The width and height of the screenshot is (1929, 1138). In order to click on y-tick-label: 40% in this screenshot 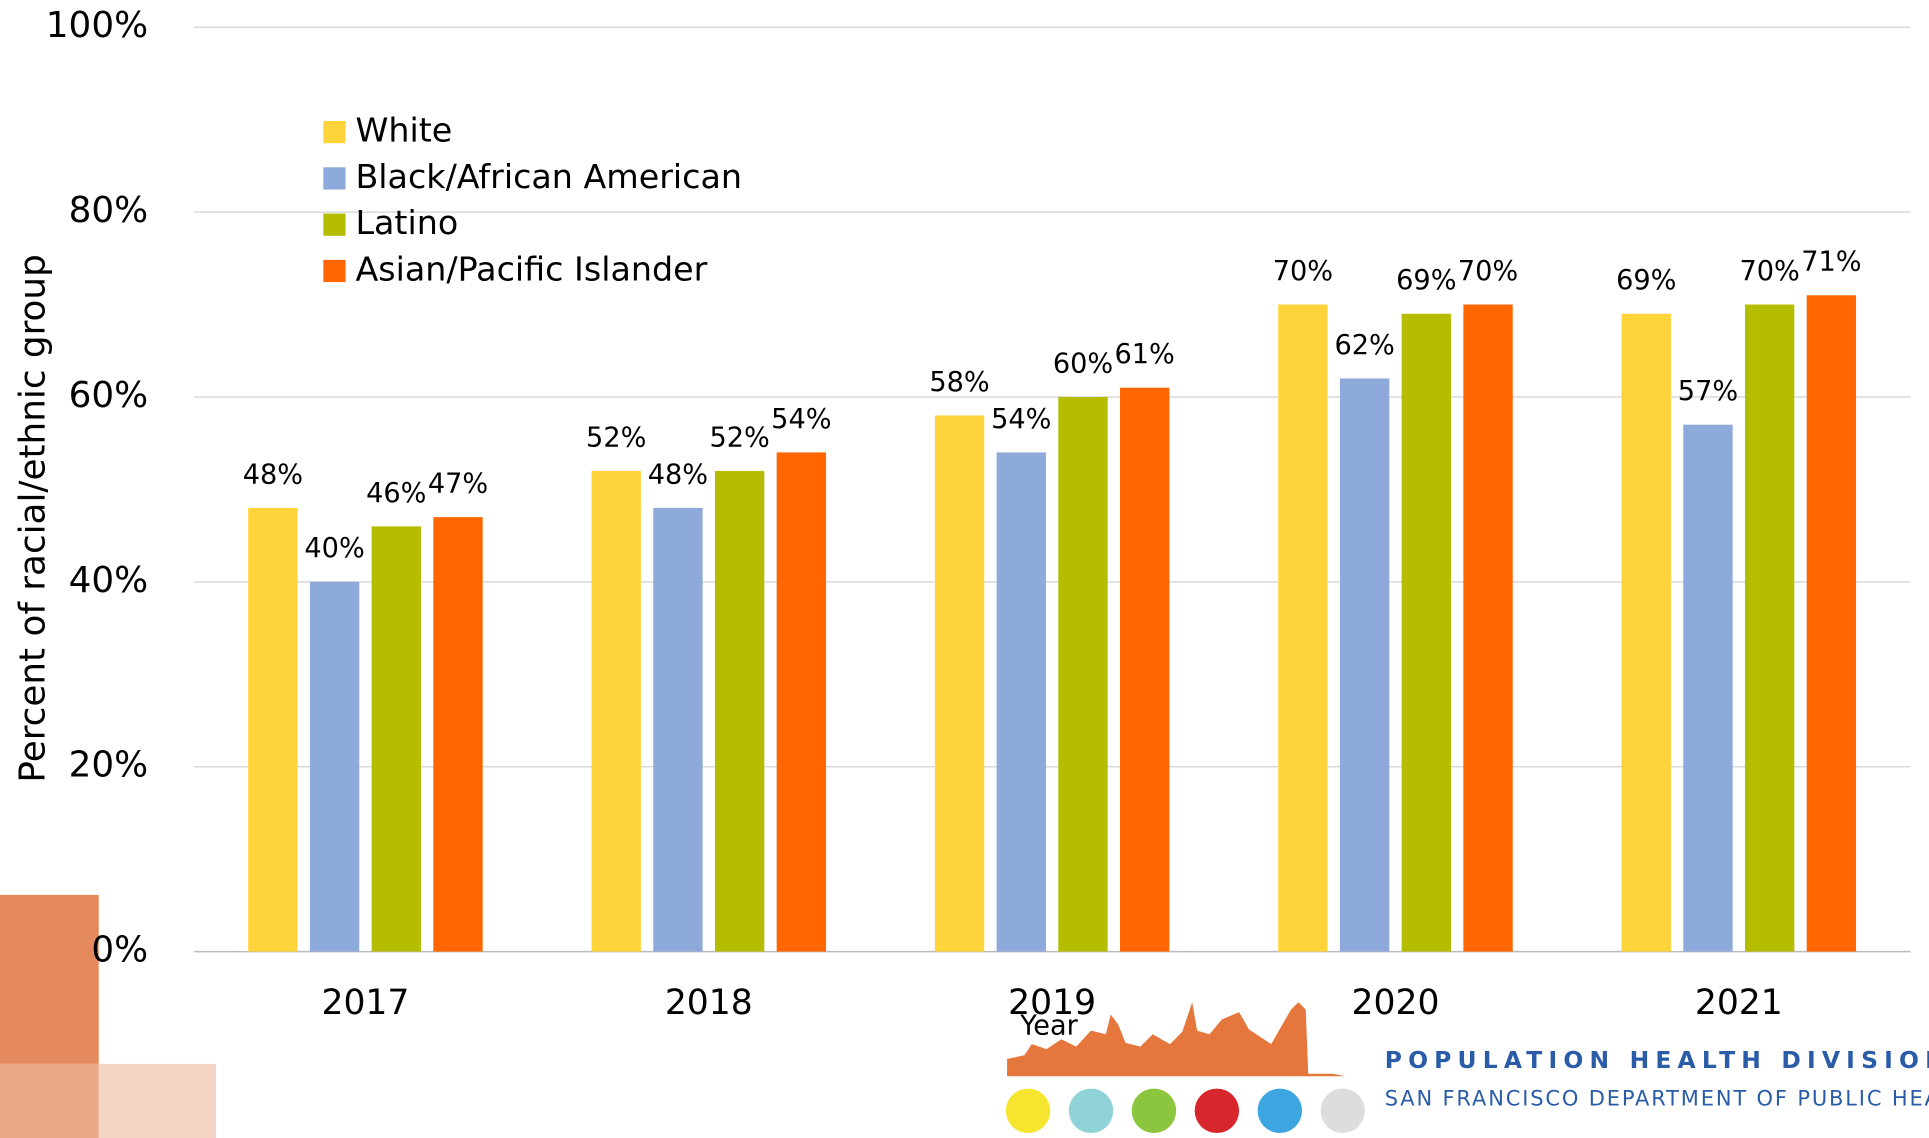, I will do `click(109, 580)`.